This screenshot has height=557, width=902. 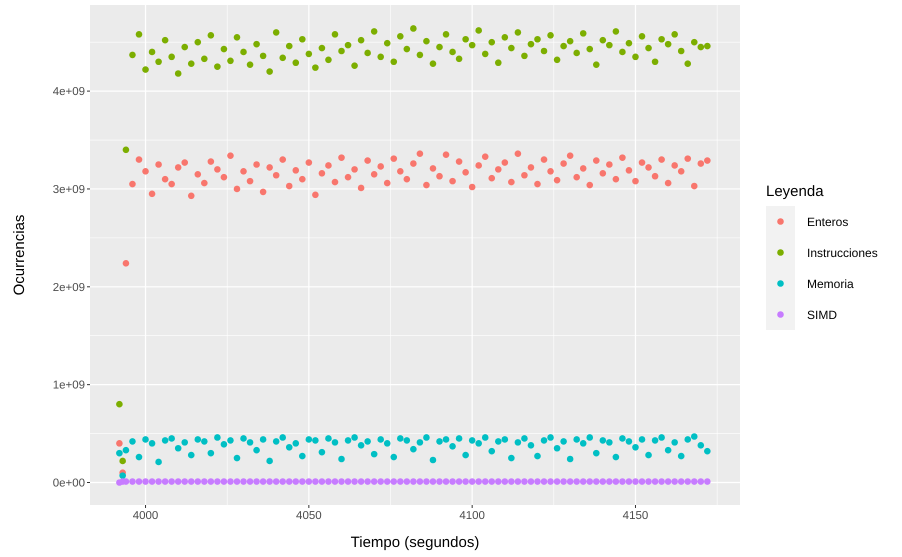 What do you see at coordinates (822, 315) in the screenshot?
I see `legend-label: SIMD` at bounding box center [822, 315].